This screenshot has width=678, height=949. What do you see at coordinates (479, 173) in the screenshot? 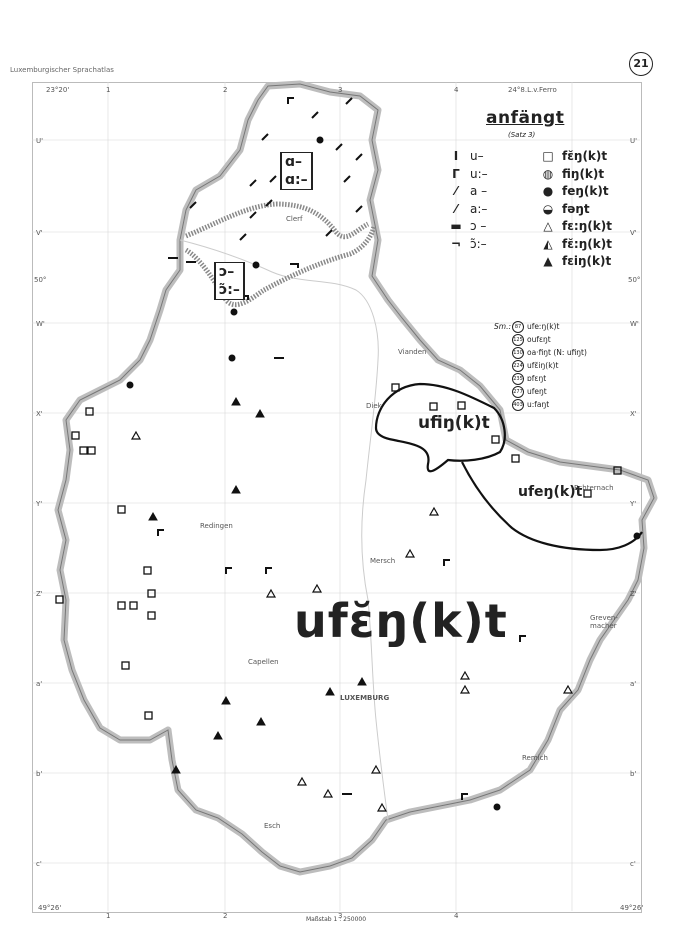
I see `vowel-label: u:–` at bounding box center [479, 173].